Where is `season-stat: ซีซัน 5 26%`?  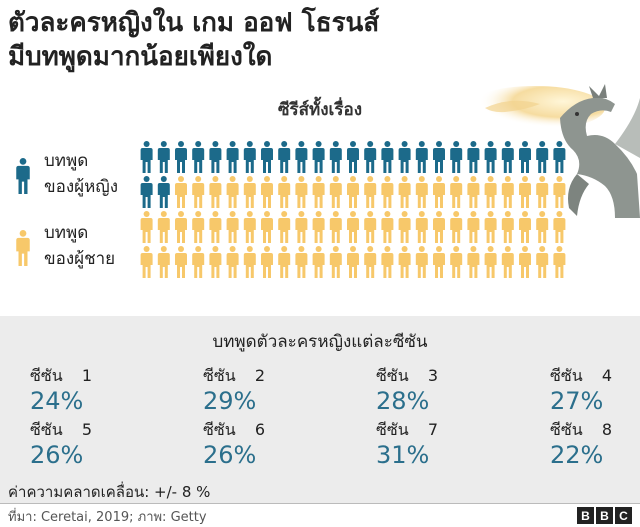 season-stat: ซีซัน 5 26% is located at coordinates (85, 445).